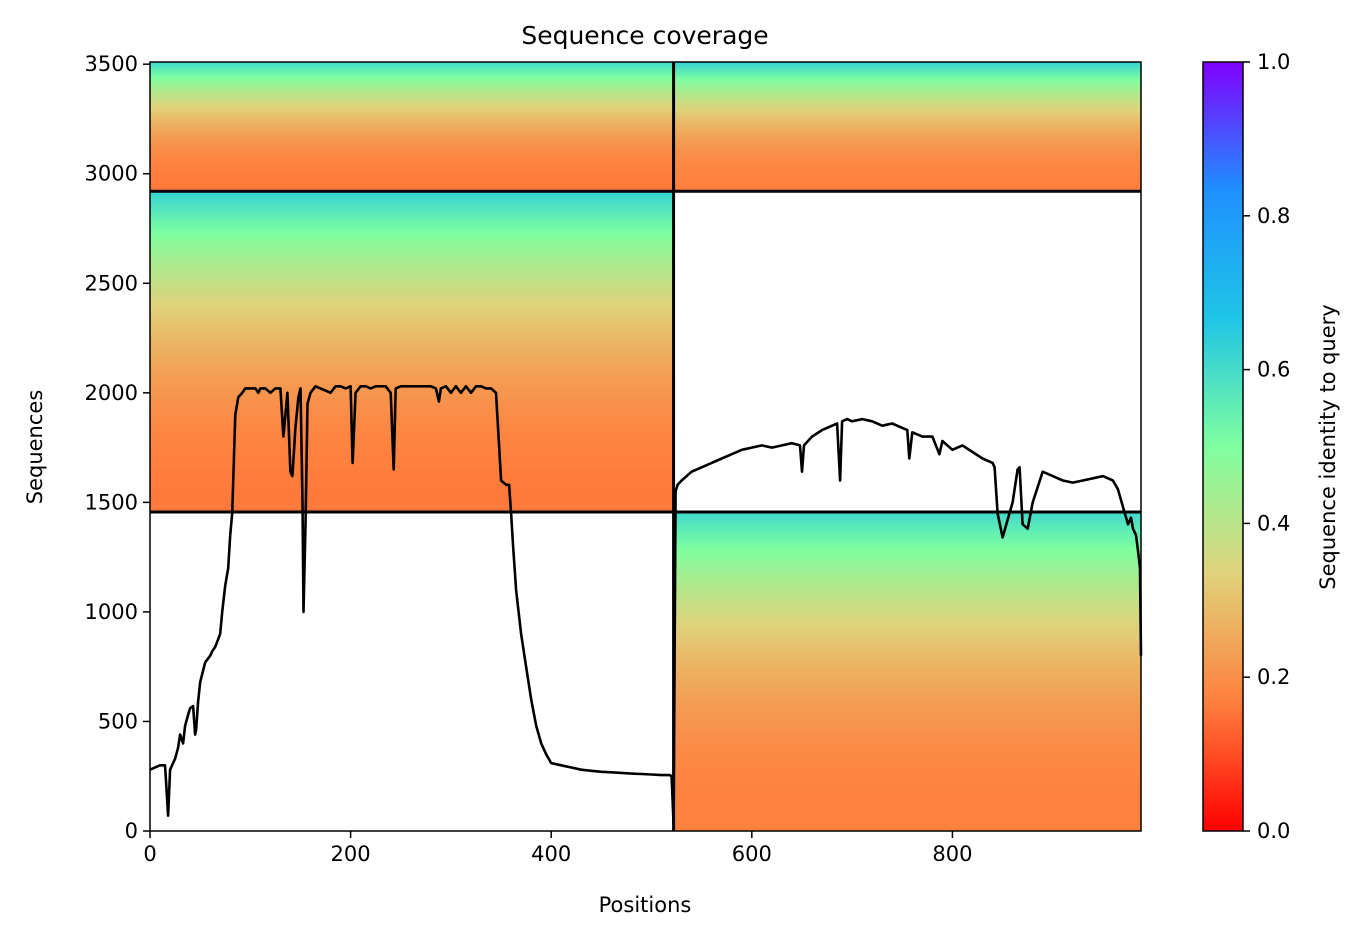  What do you see at coordinates (1223, 446) in the screenshot?
I see `colorbar` at bounding box center [1223, 446].